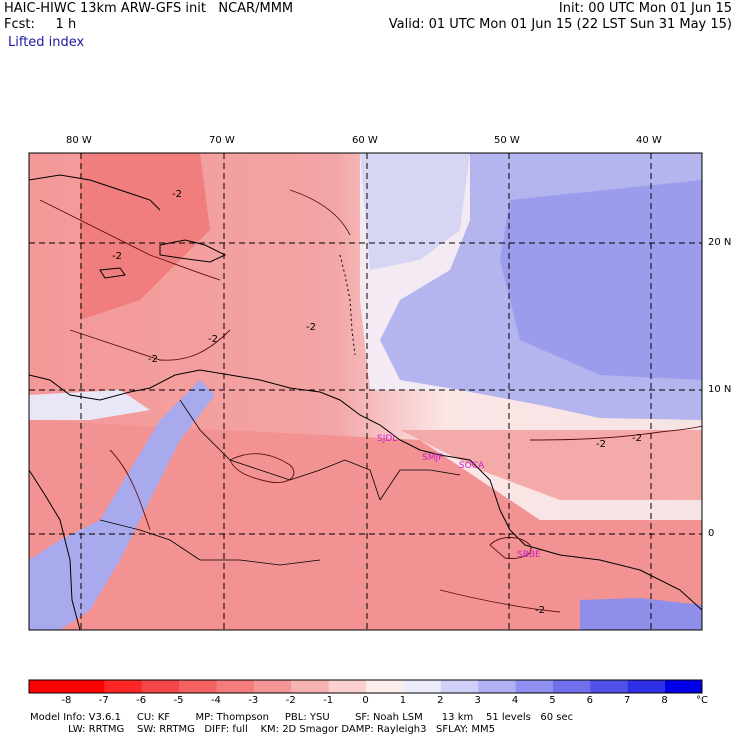  Describe the element at coordinates (89, 405) in the screenshot. I see `stable-panama` at that location.